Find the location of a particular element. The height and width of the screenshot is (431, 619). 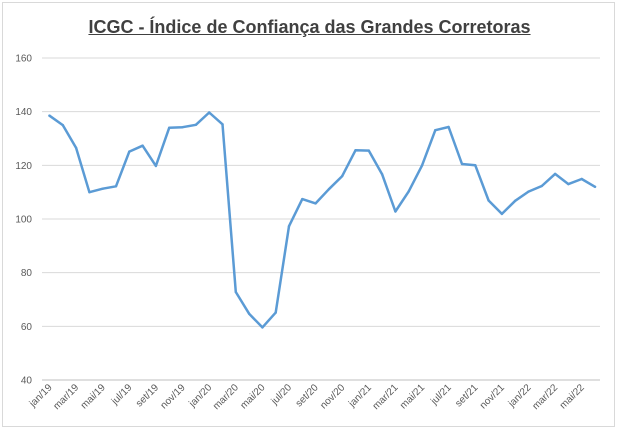

y-tick-label: 40 is located at coordinates (27, 381).